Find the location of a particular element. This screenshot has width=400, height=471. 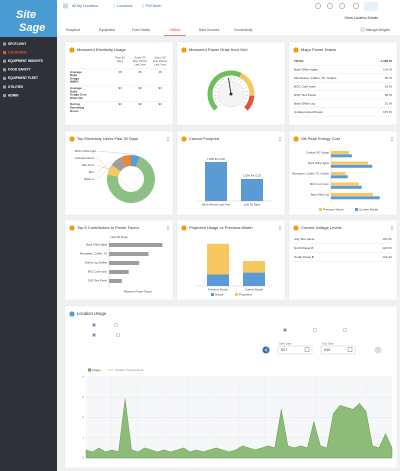

row-label: Undetermined Power is located at coordinates (308, 112).